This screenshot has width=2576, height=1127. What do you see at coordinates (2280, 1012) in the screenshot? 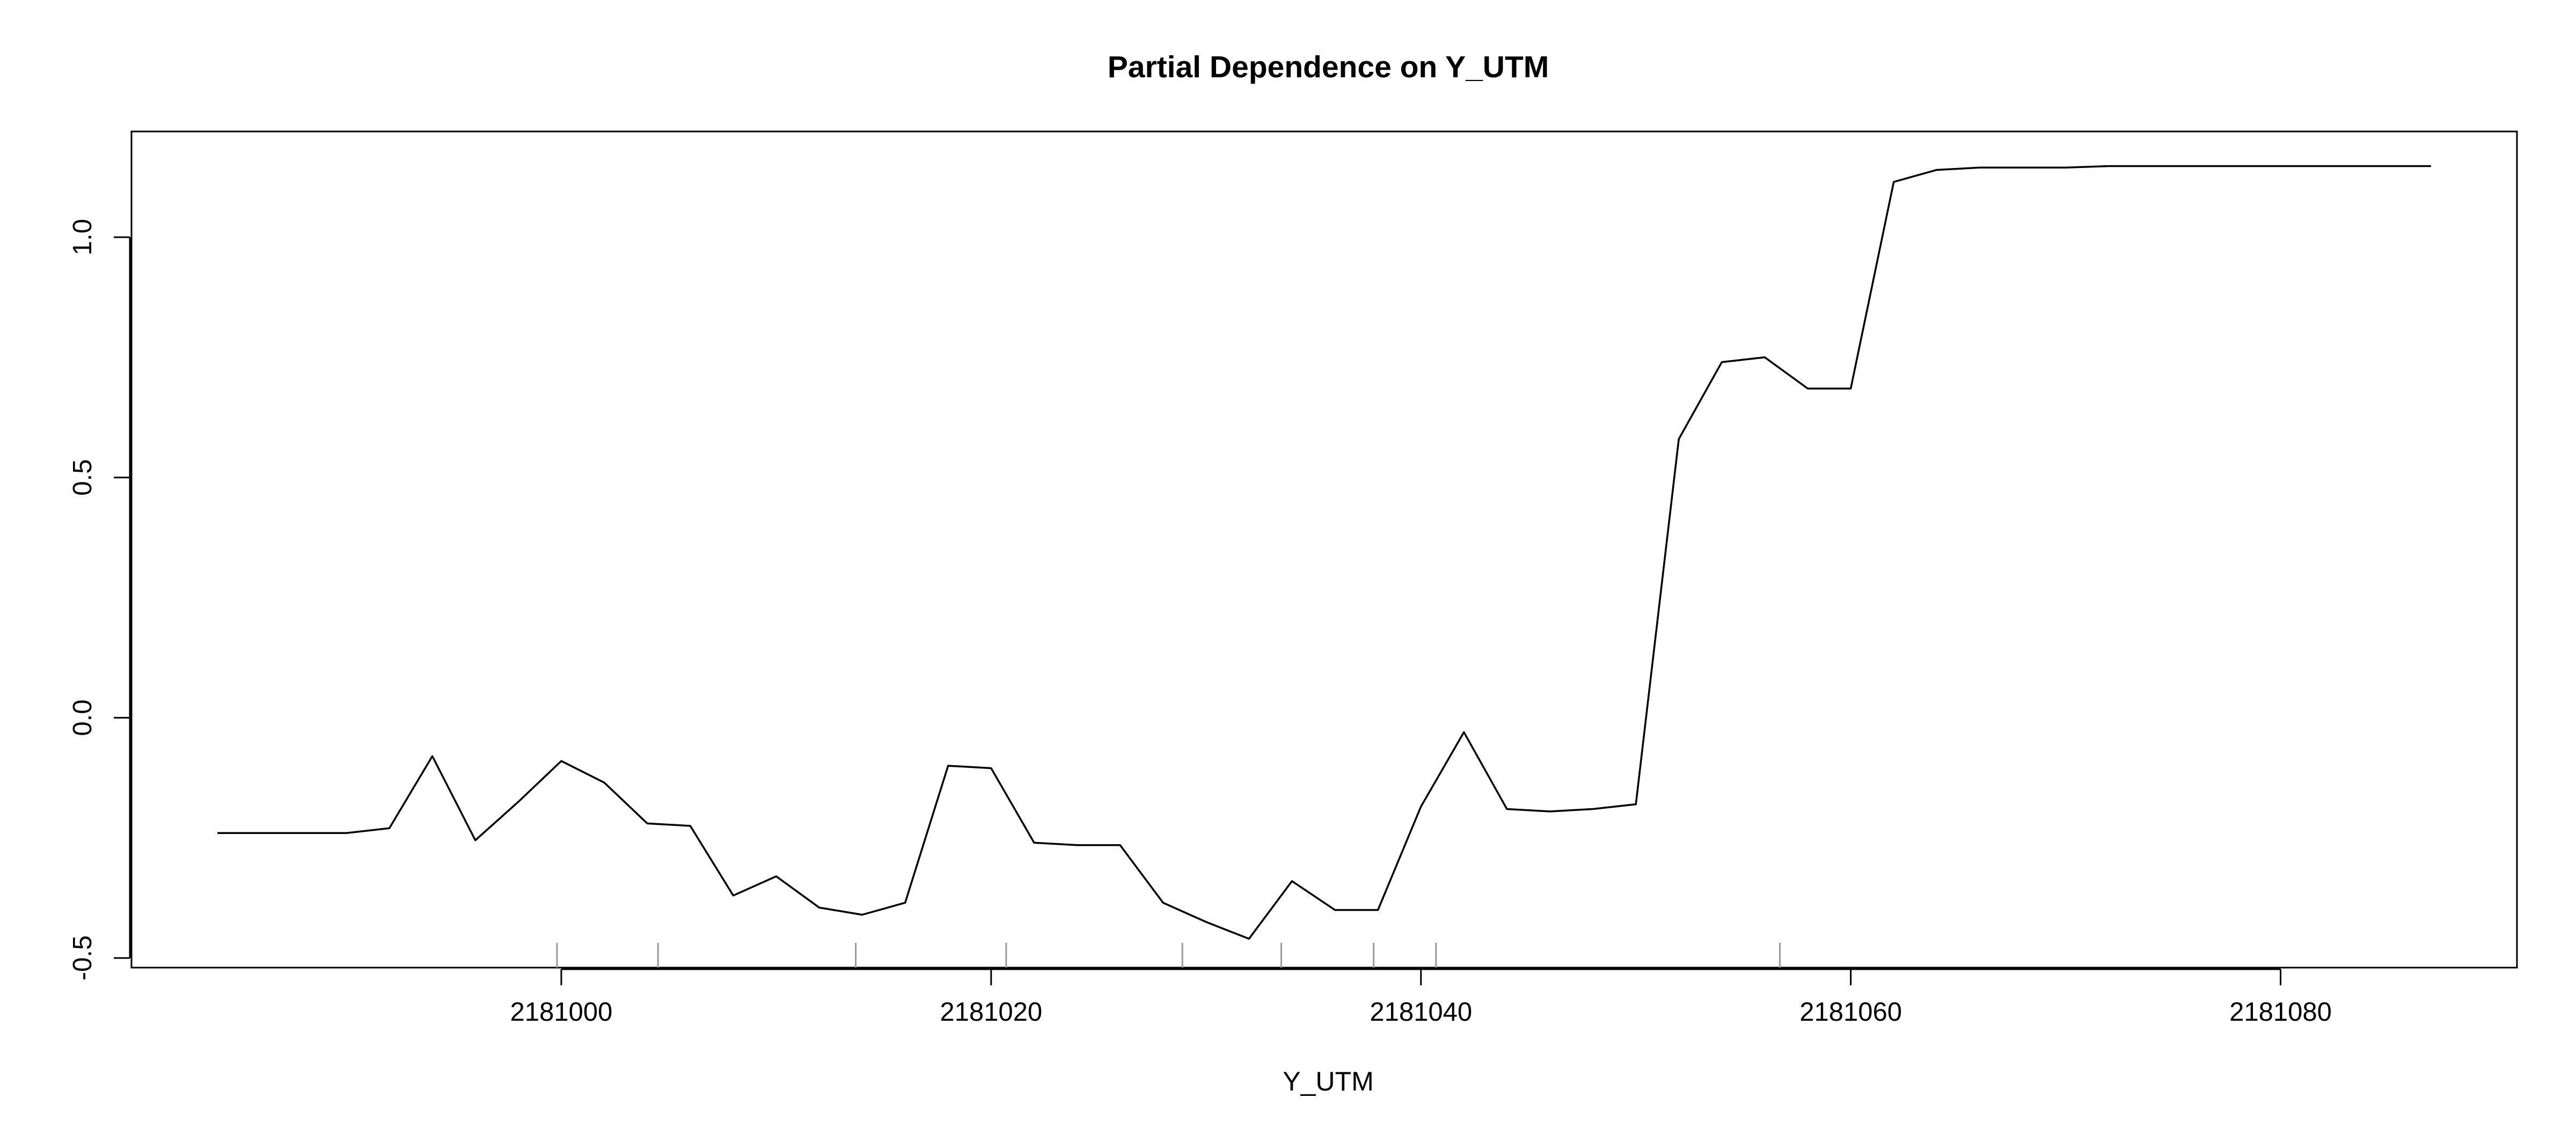
I see `x-tick-label-4: 2181080` at bounding box center [2280, 1012].